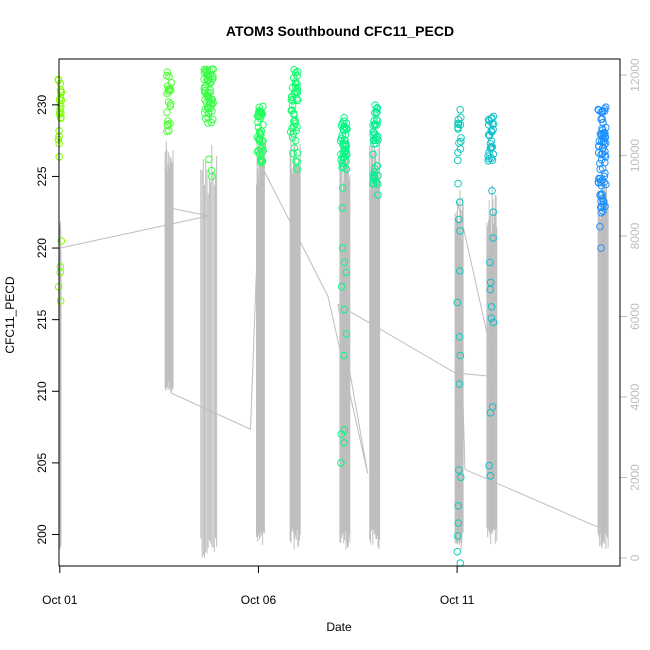 The image size is (650, 650). Describe the element at coordinates (60, 600) in the screenshot. I see `x-tick-label: Oct 01` at that location.